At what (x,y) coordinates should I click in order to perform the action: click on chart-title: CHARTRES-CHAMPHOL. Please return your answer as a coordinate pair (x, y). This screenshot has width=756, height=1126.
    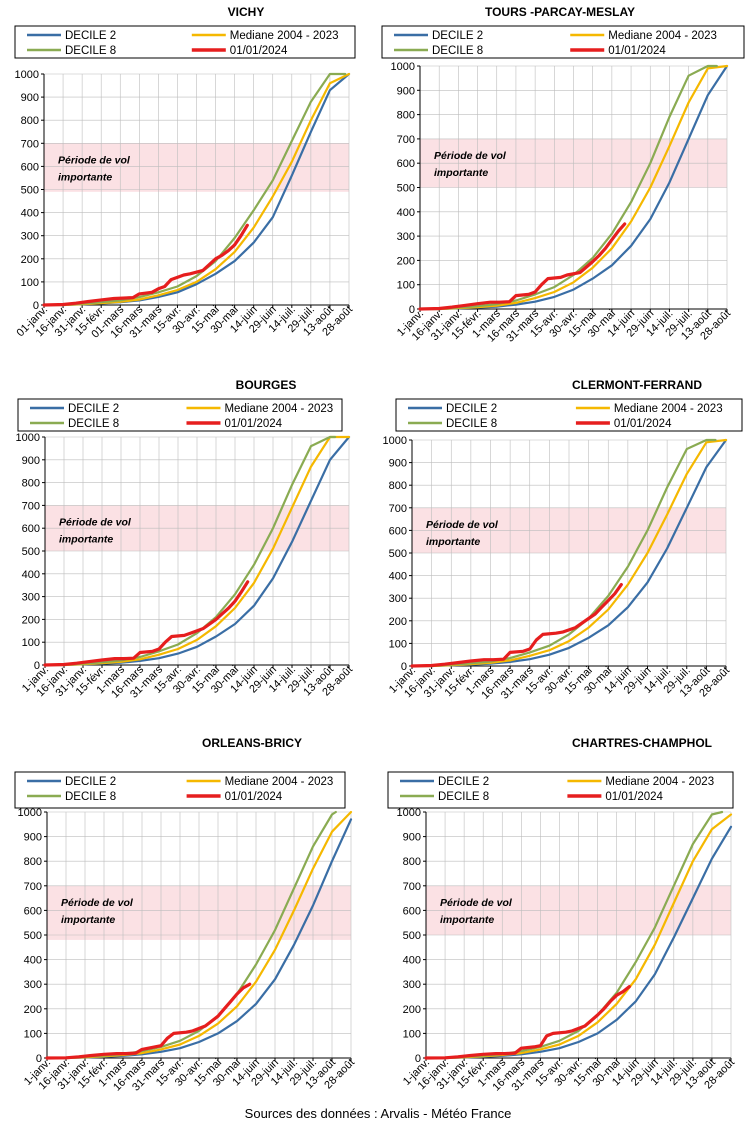
    Looking at the image, I should click on (642, 743).